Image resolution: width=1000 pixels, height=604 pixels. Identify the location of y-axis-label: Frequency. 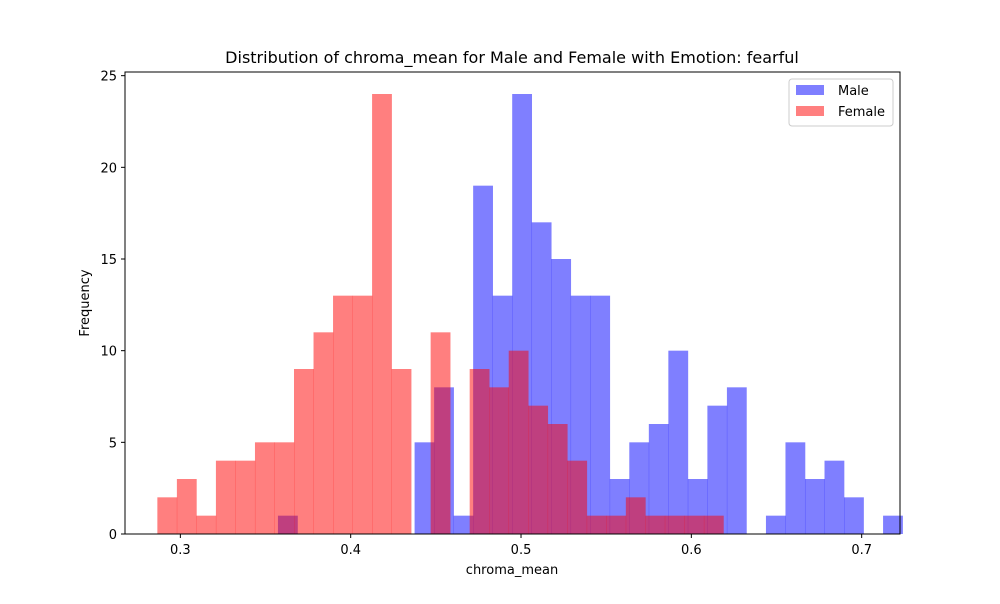
(85, 302).